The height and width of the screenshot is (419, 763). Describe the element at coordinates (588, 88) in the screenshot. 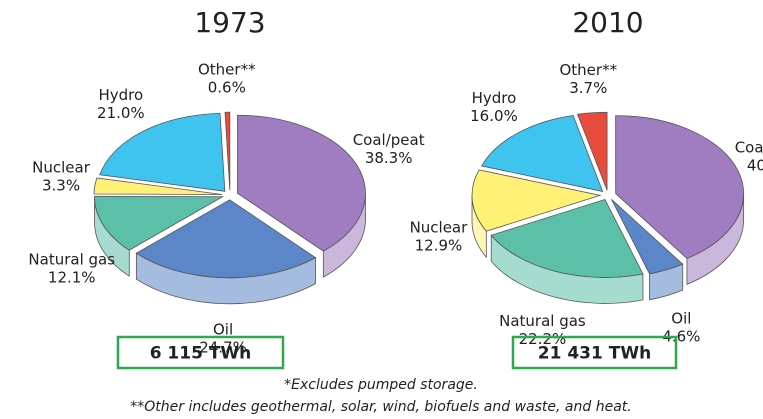

I see `slice-value: 3.7%` at that location.